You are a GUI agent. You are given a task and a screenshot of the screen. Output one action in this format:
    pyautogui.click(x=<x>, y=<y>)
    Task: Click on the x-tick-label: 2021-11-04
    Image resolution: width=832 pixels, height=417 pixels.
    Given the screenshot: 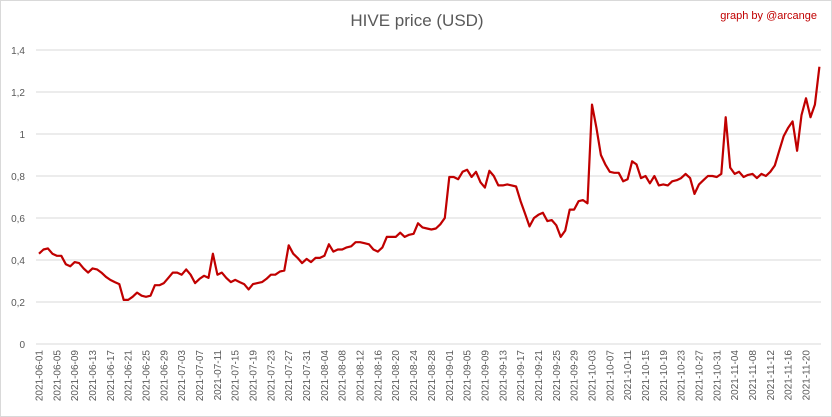 What is the action you would take?
    pyautogui.click(x=735, y=375)
    